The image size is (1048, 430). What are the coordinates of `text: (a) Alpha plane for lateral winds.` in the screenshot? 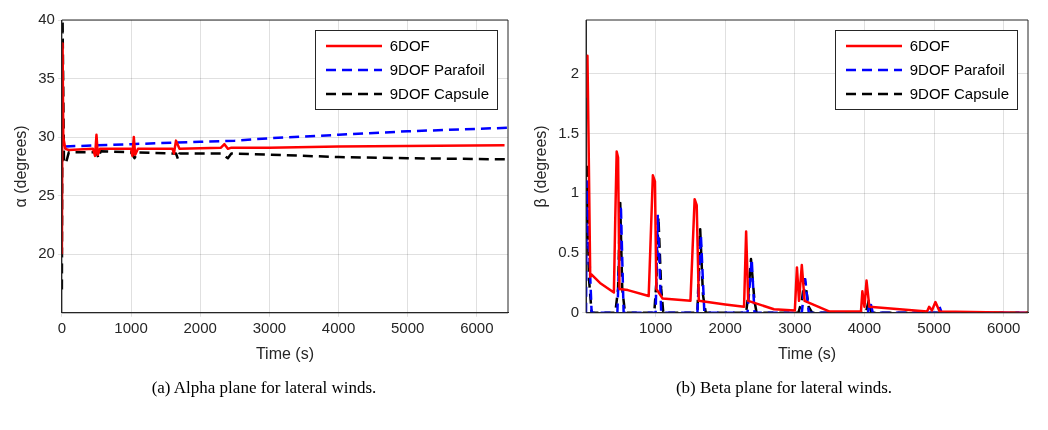 It's located at (264, 388).